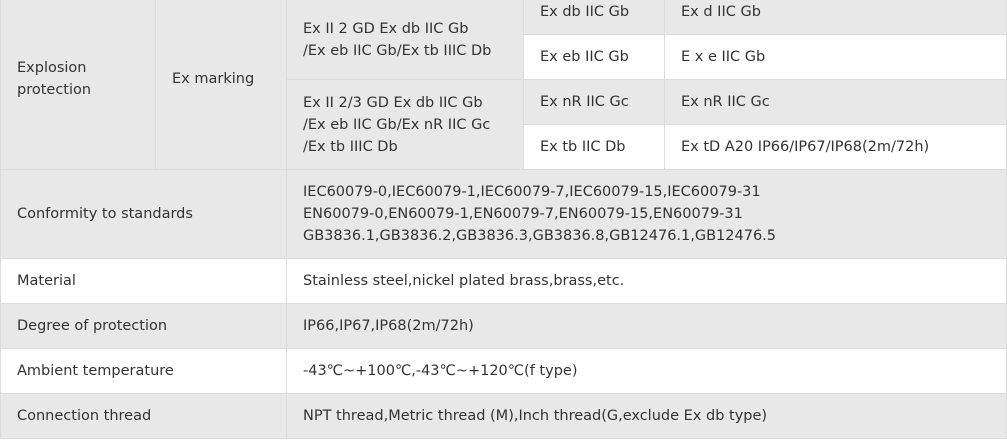  Describe the element at coordinates (646, 371) in the screenshot. I see `ambient-temperature-value: -43℃~+100℃,-43℃~+120℃(f type)` at that location.